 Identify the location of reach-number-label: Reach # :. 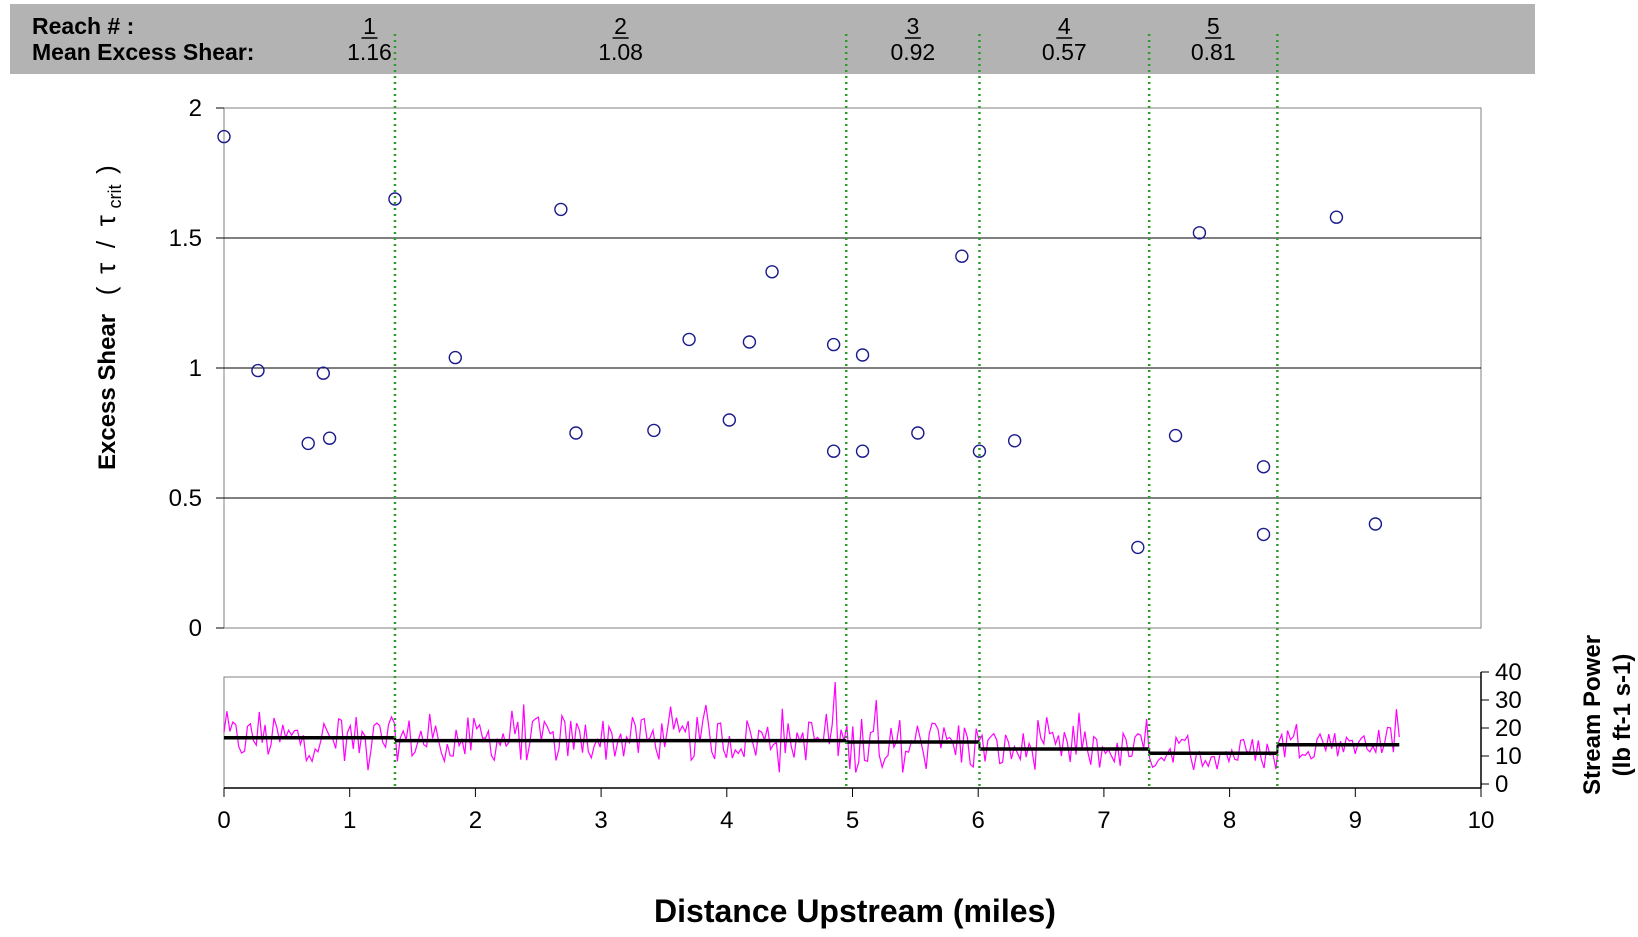
(83, 26).